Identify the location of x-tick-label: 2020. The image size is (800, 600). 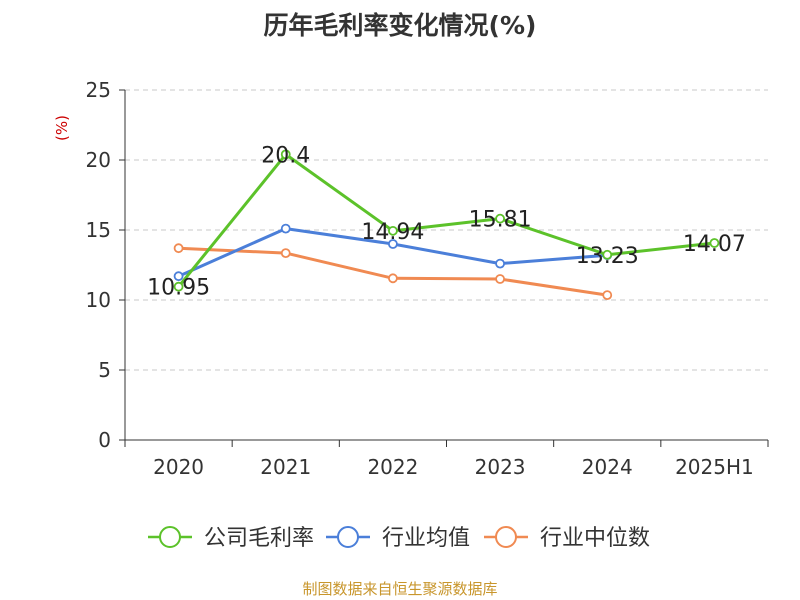
(178, 467).